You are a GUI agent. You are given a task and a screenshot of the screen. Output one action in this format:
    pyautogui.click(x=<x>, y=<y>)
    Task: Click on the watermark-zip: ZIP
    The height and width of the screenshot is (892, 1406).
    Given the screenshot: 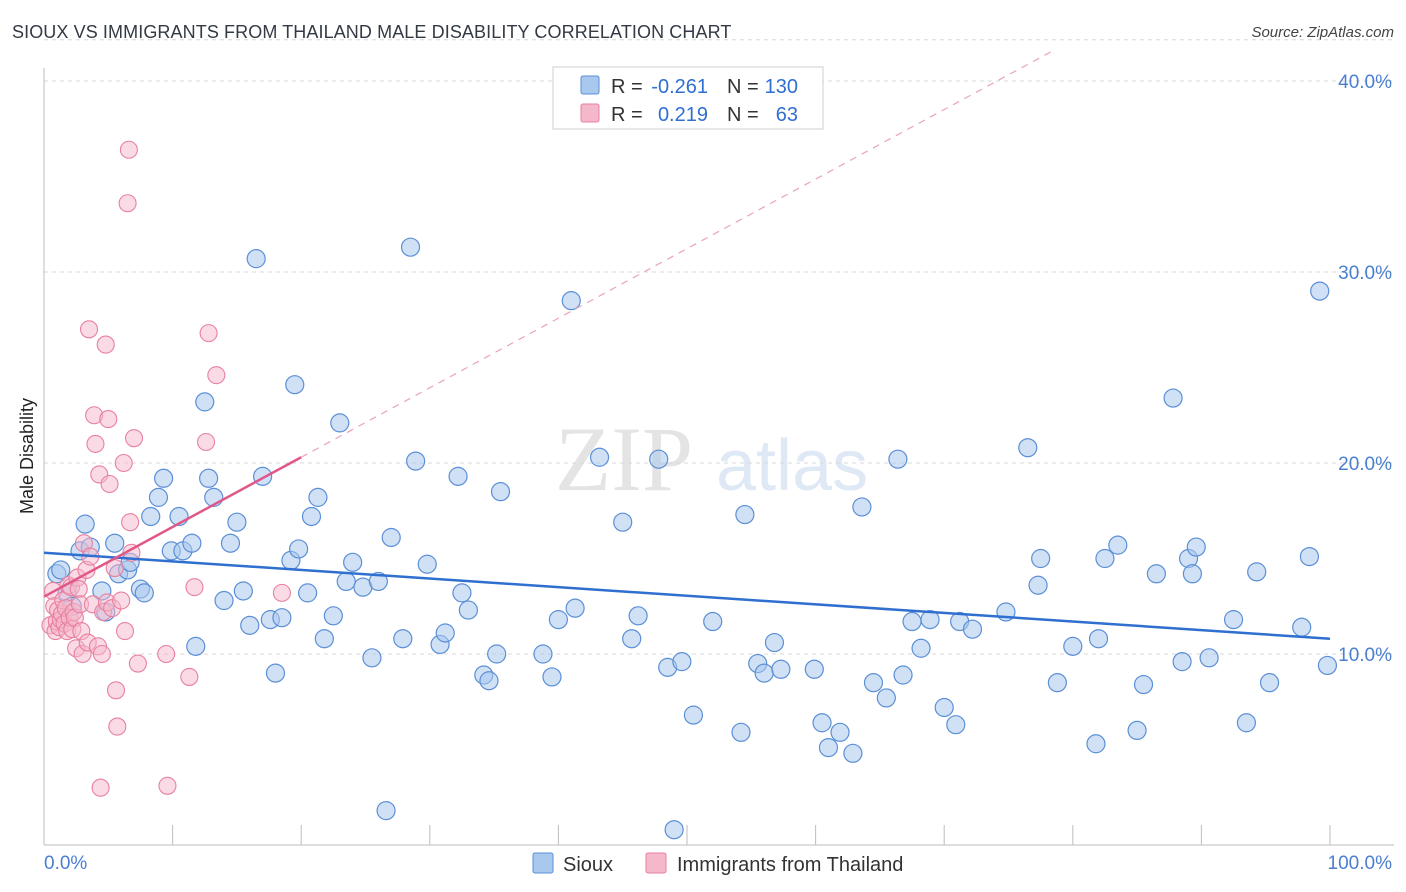 What is the action you would take?
    pyautogui.click(x=624, y=459)
    